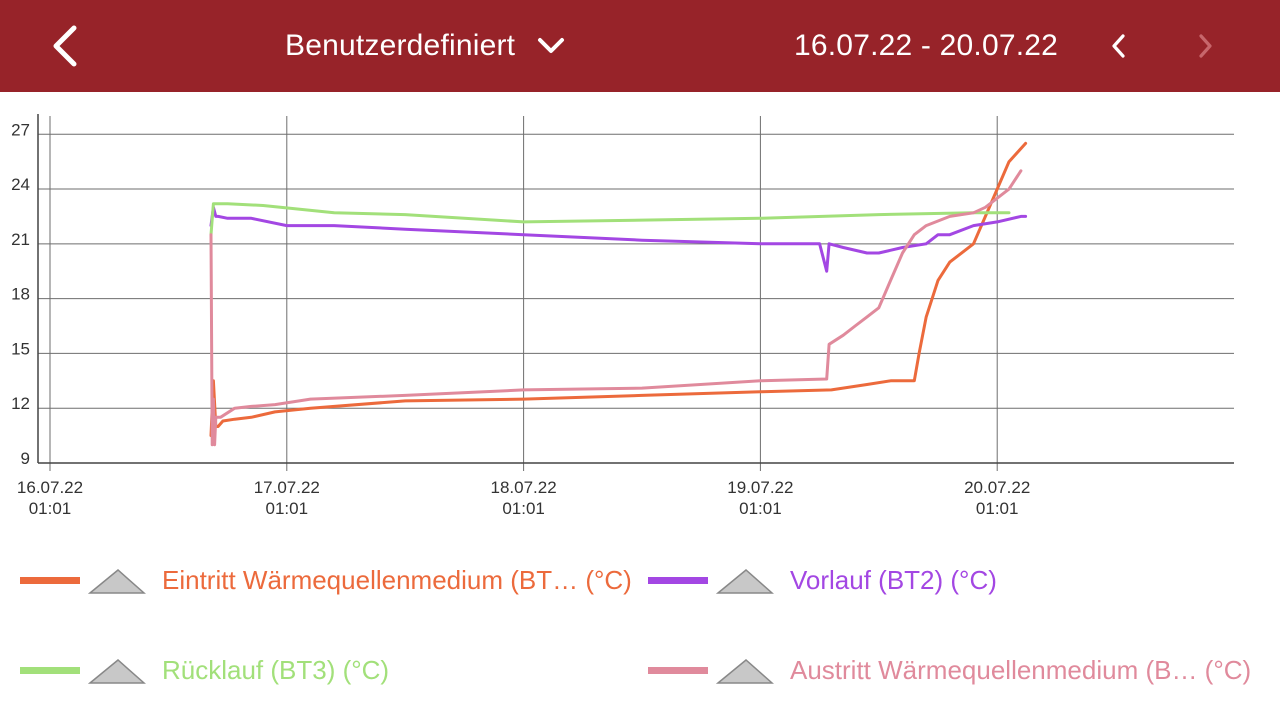  What do you see at coordinates (20, 403) in the screenshot?
I see `y-tick-label: 12` at bounding box center [20, 403].